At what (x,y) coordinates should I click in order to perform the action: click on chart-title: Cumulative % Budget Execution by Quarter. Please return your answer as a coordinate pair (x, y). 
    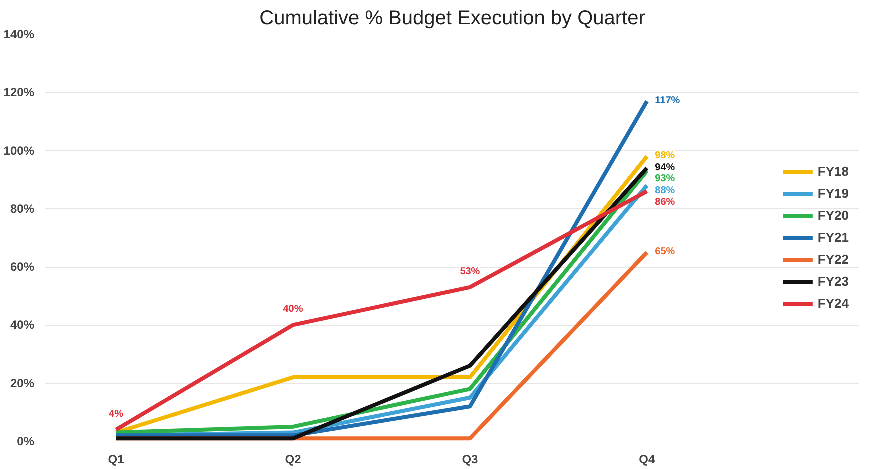
    Looking at the image, I should click on (453, 19).